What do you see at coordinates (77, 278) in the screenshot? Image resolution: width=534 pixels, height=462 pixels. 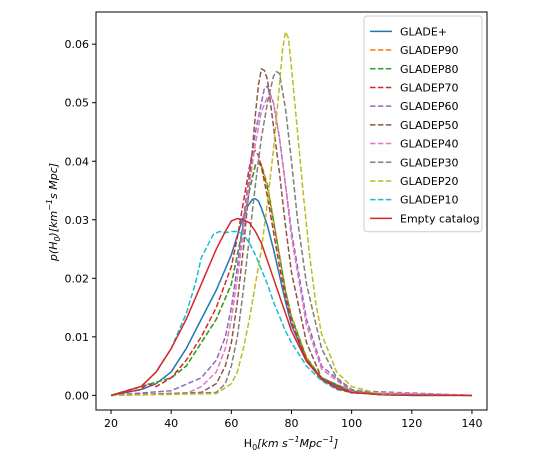 I see `y-tick-label: 0.02` at bounding box center [77, 278].